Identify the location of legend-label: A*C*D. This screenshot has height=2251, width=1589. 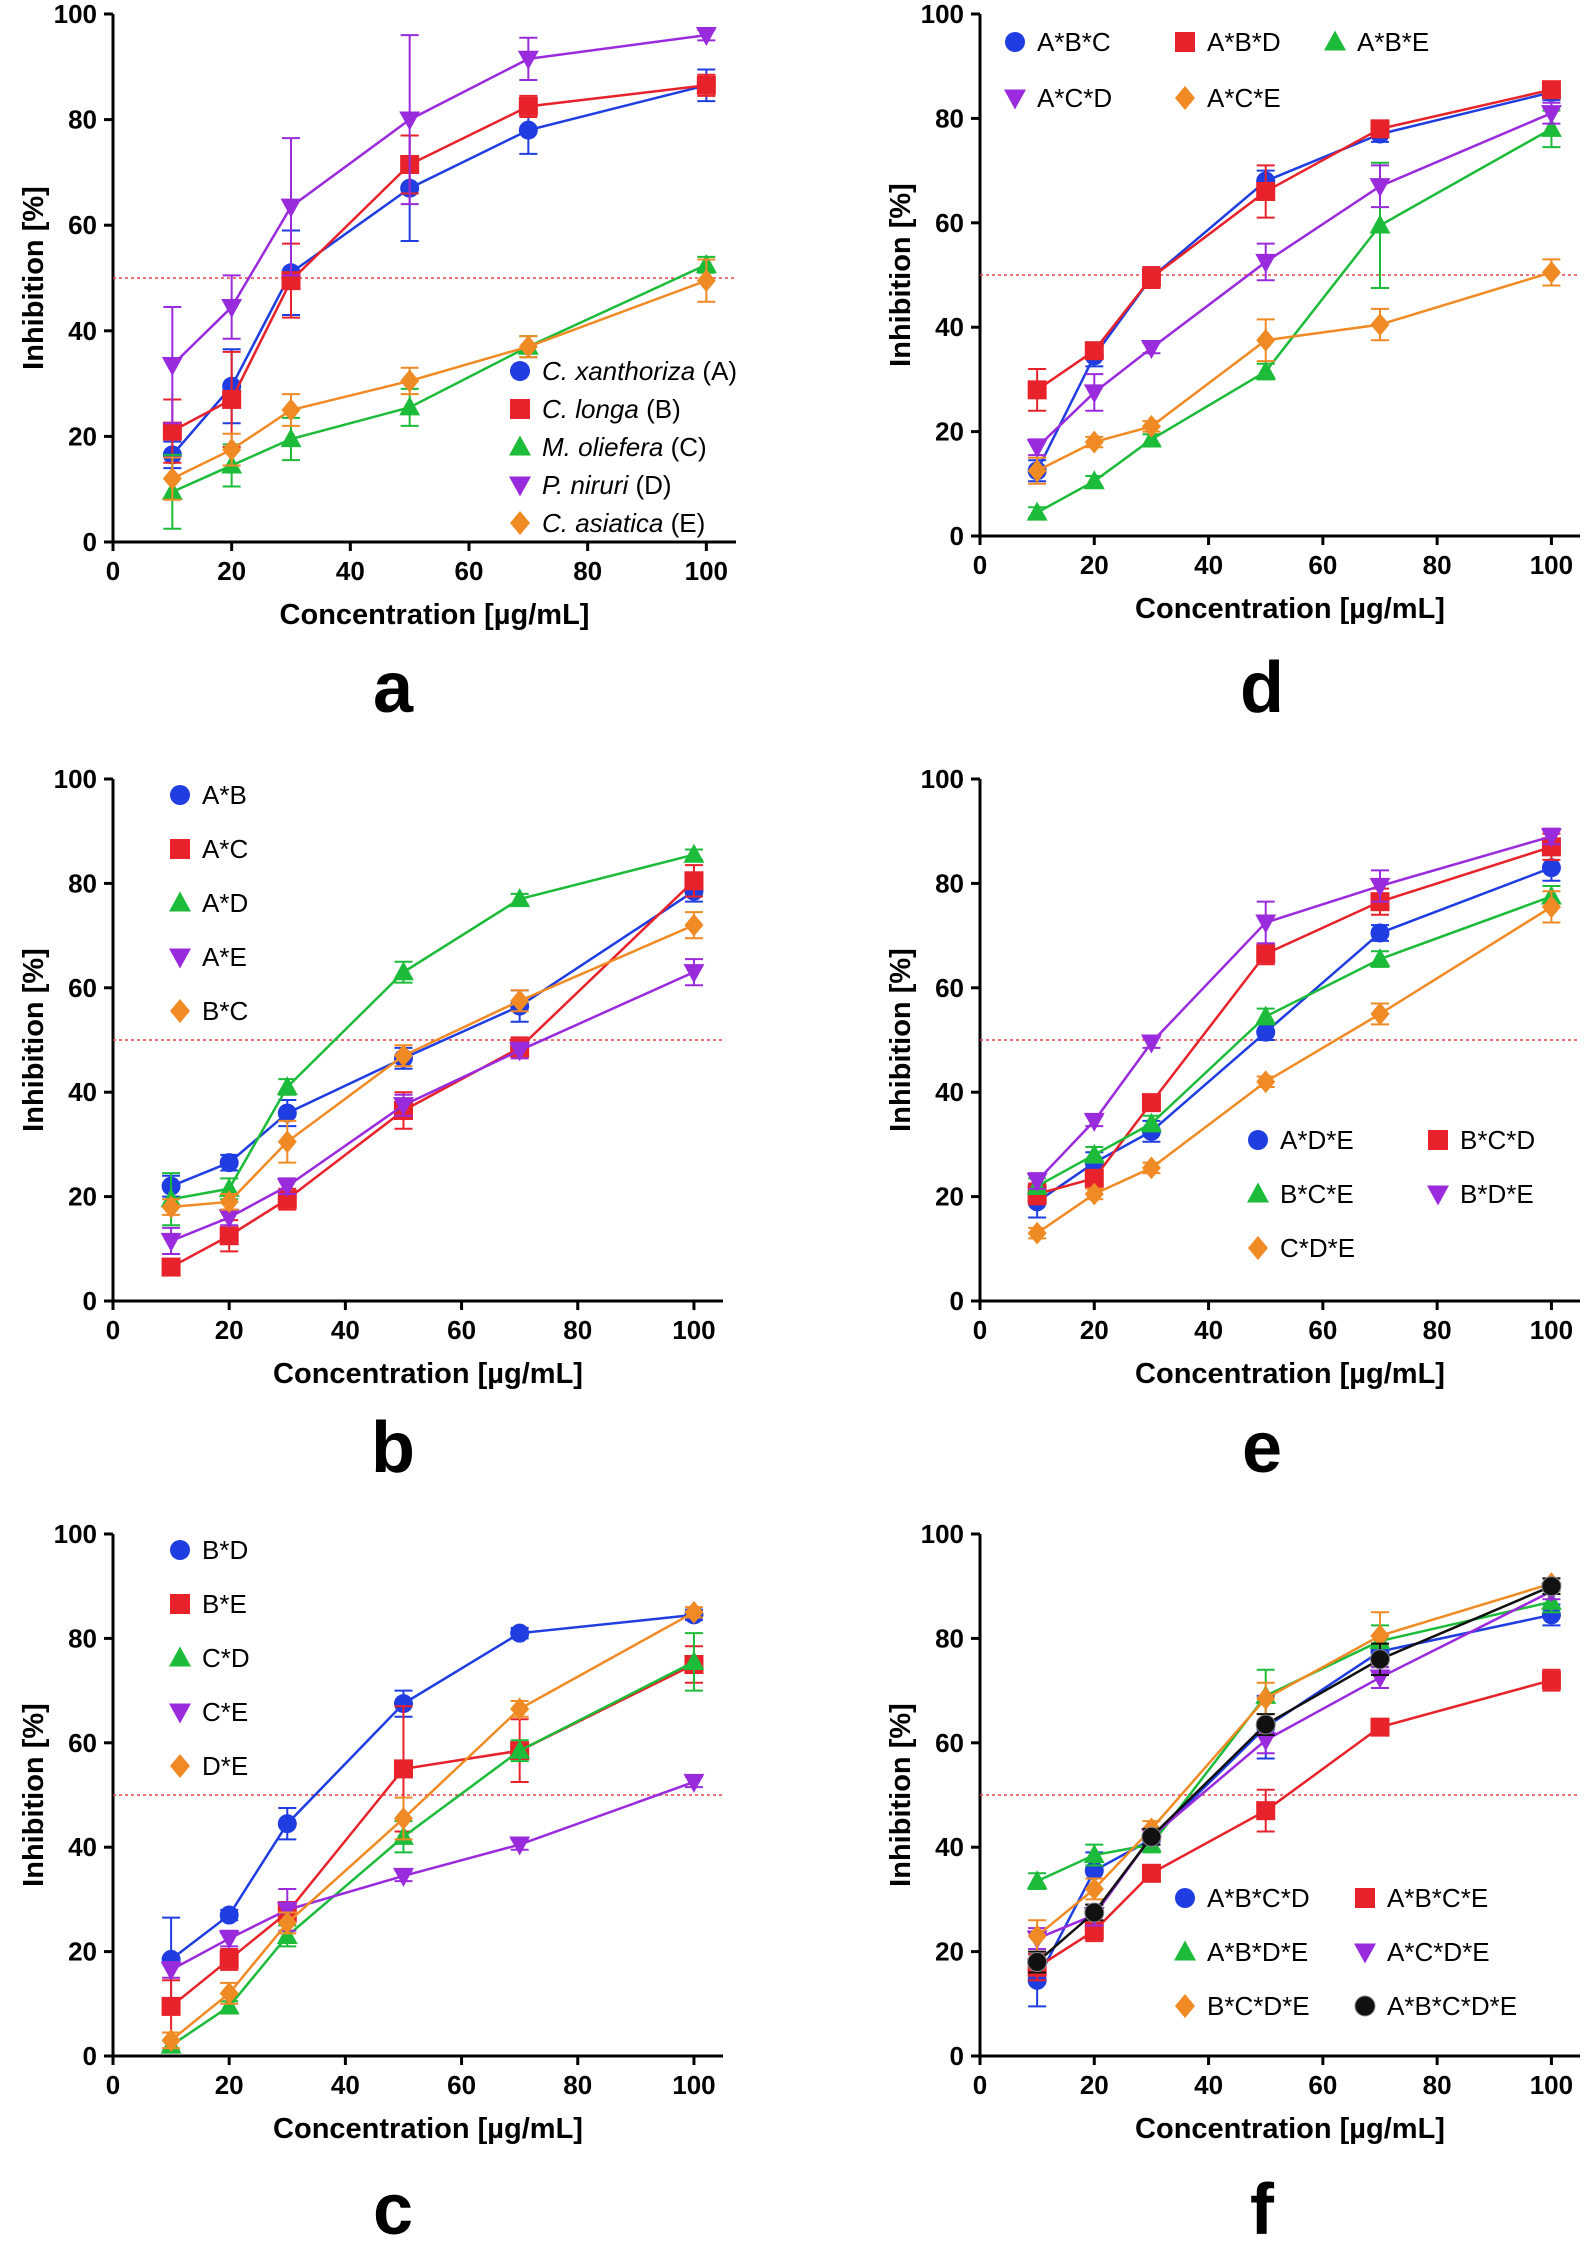
(1074, 98).